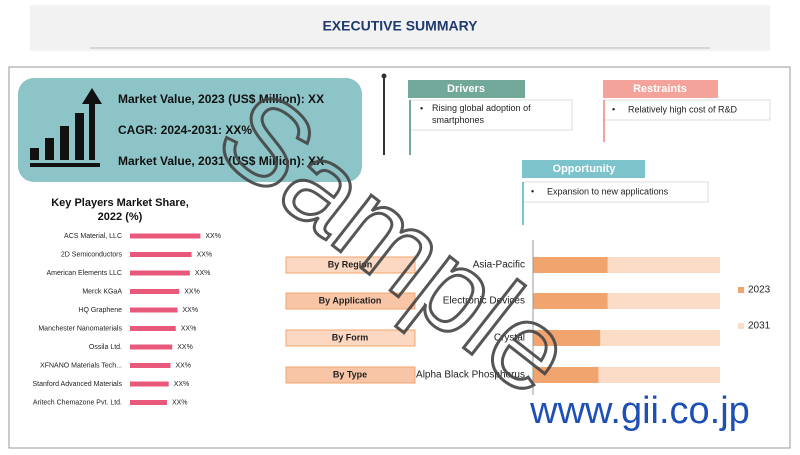 This screenshot has width=800, height=455. Describe the element at coordinates (759, 290) in the screenshot. I see `legend-label: 2023` at that location.